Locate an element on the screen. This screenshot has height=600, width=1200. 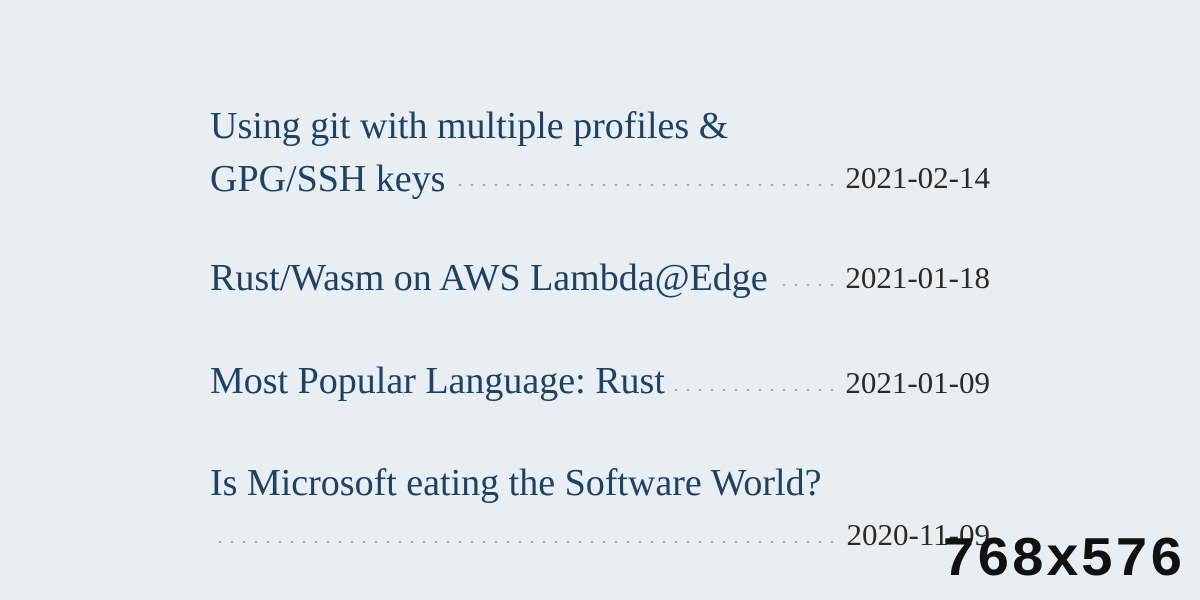
post-title-link: Rust/Wasm on AWS Lambda@Edge is located at coordinates (520, 278).